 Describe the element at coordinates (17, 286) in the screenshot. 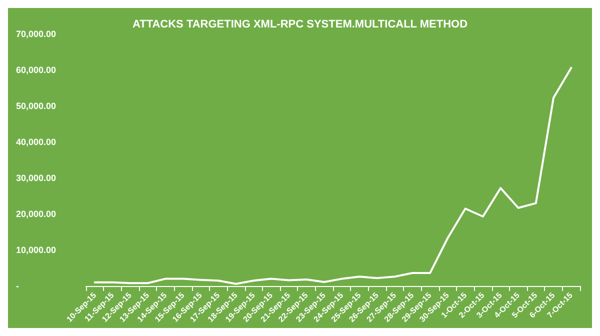

I see `y-tick-label: -` at that location.